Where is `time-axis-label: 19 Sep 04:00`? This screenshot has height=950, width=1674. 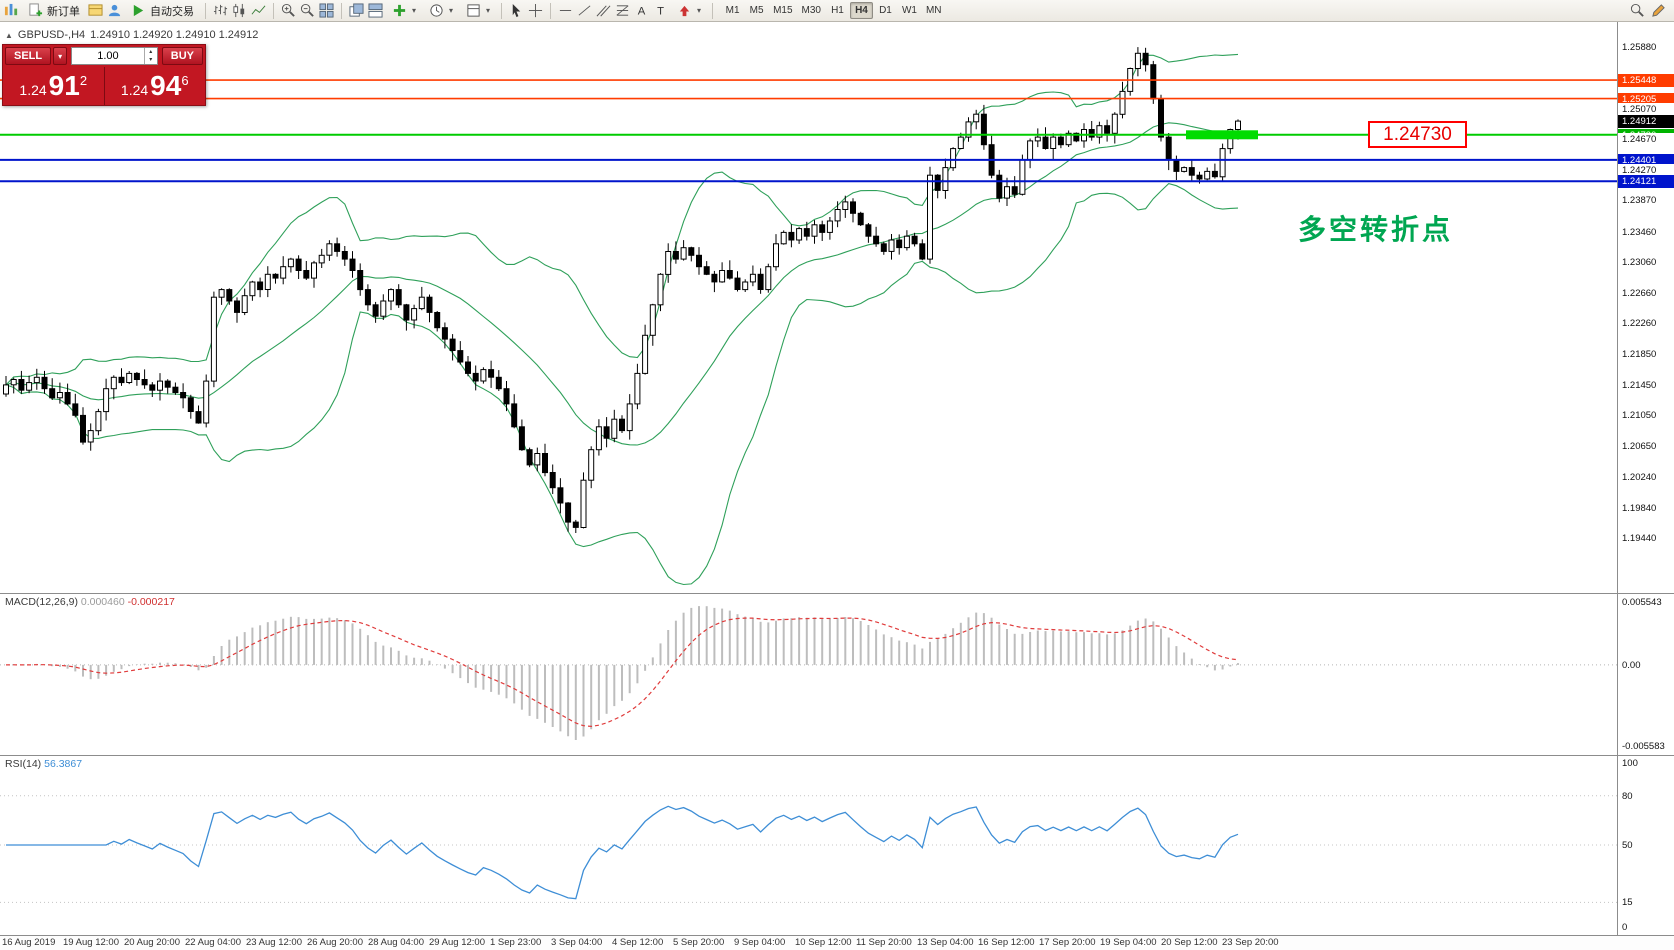 time-axis-label: 19 Sep 04:00 is located at coordinates (1128, 942).